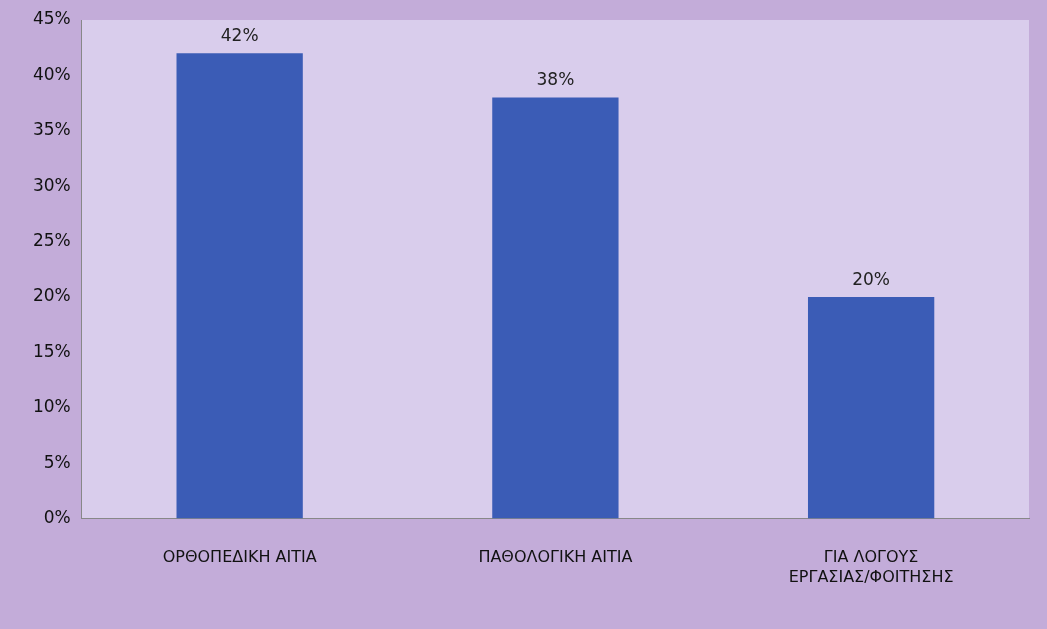 The height and width of the screenshot is (629, 1047). What do you see at coordinates (57, 461) in the screenshot?
I see `y-tick-label: 5%` at bounding box center [57, 461].